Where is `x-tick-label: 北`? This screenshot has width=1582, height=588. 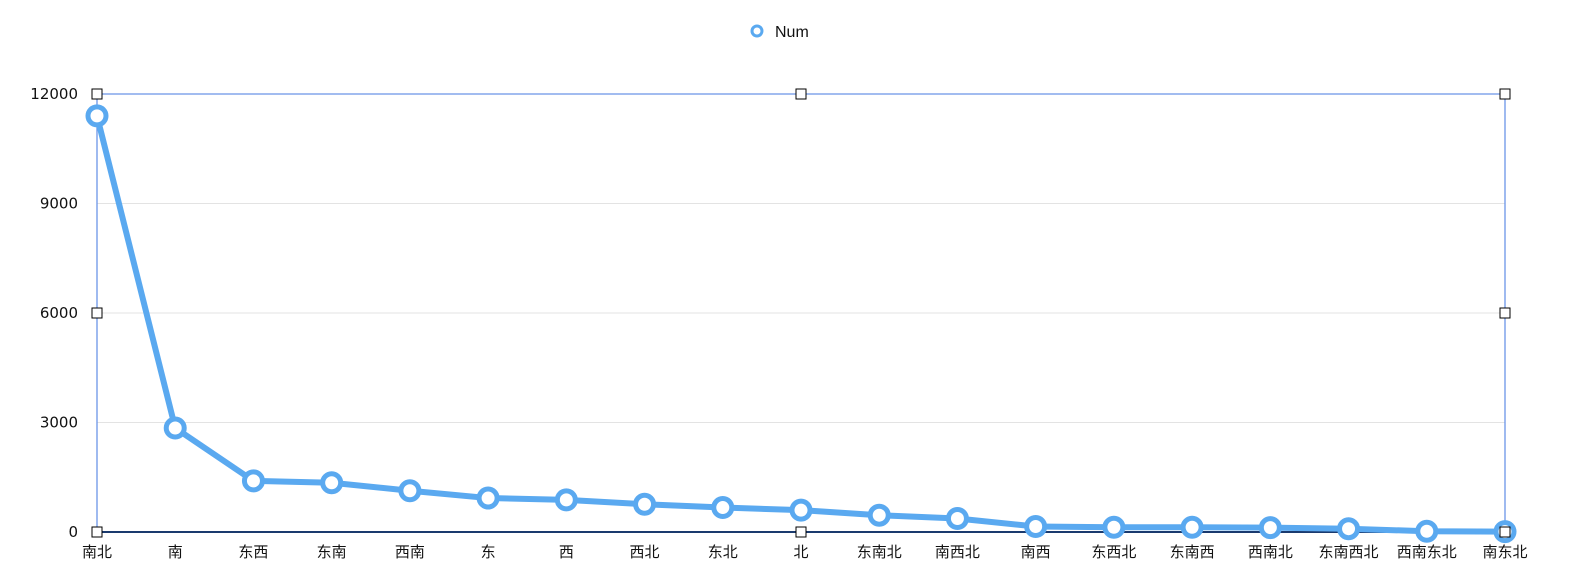
x-tick-label: 北 is located at coordinates (800, 552).